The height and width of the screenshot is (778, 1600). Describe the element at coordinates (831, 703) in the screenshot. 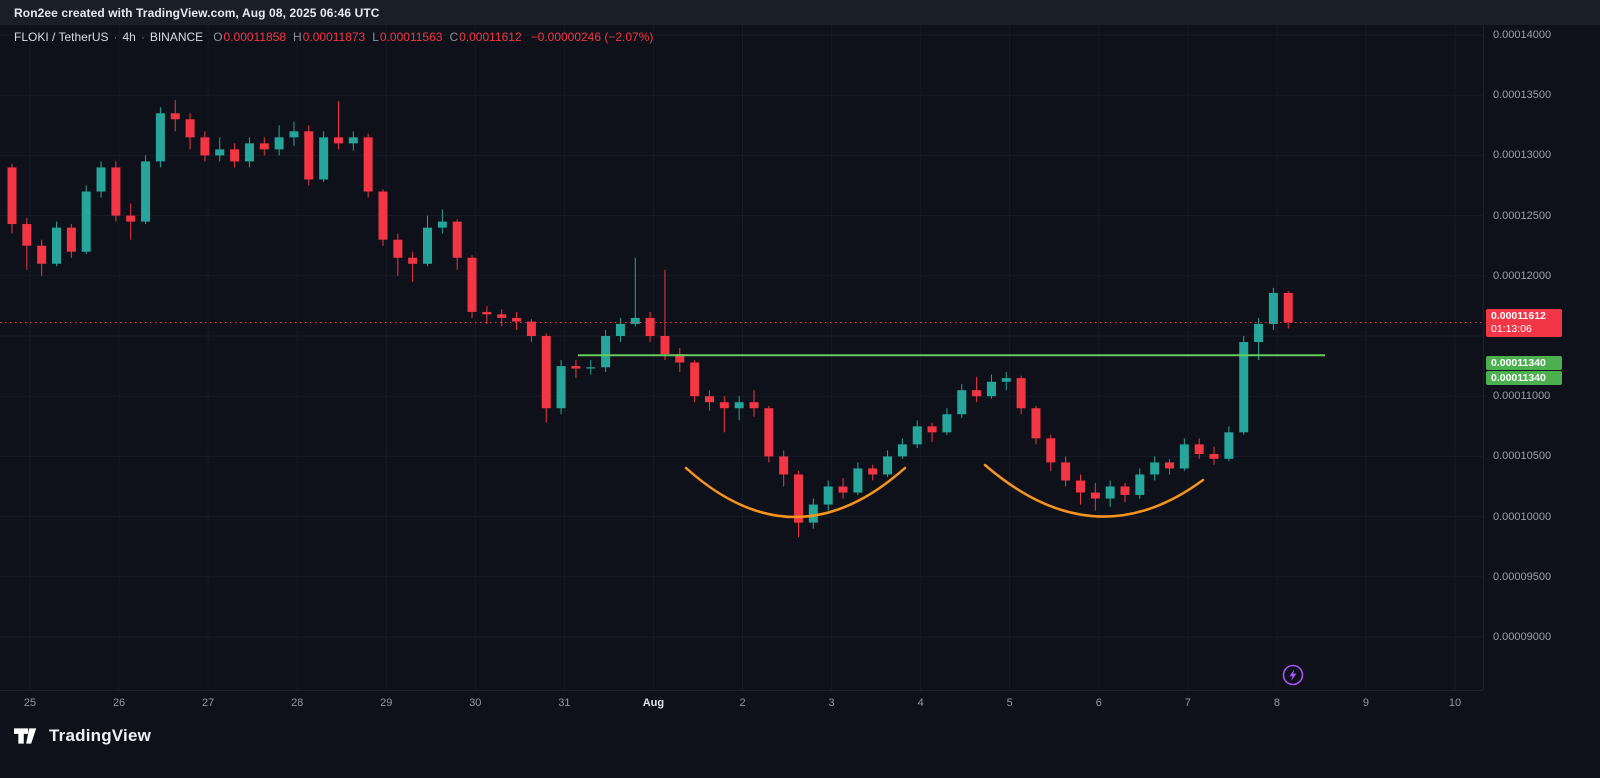

I see `time-axis-label: 3` at that location.